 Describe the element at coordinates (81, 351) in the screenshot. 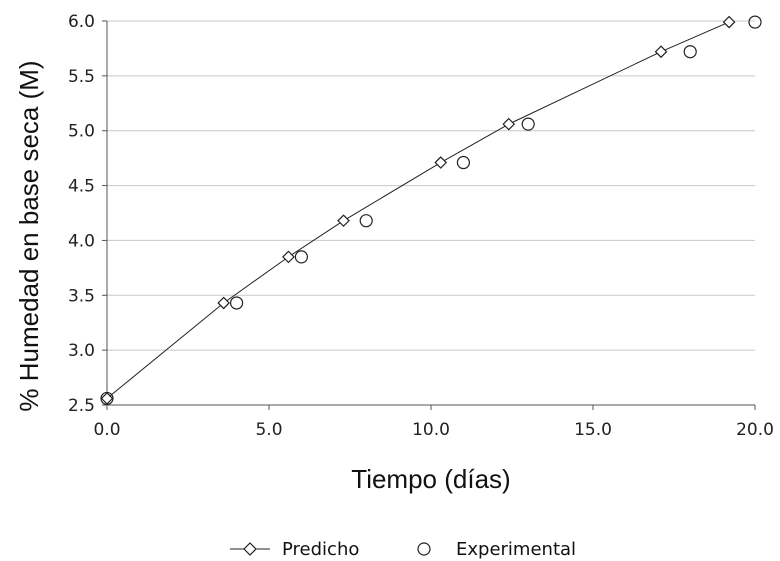

I see `y-tick-label: 3.0` at that location.